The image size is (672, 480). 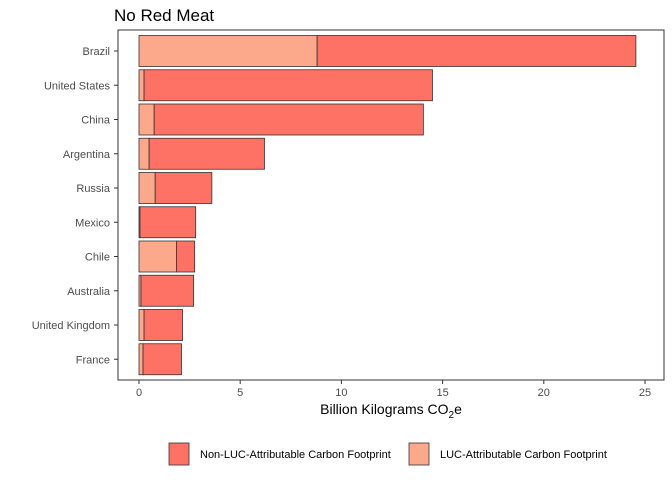 What do you see at coordinates (157, 256) in the screenshot?
I see `bar-luc-chile` at bounding box center [157, 256].